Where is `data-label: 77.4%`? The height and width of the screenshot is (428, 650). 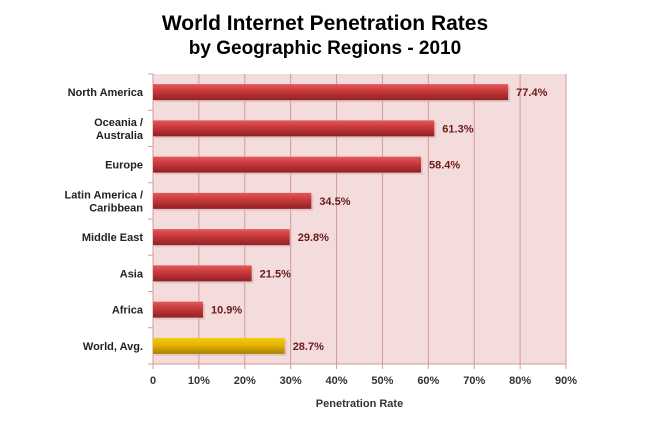 data-label: 77.4% is located at coordinates (531, 93).